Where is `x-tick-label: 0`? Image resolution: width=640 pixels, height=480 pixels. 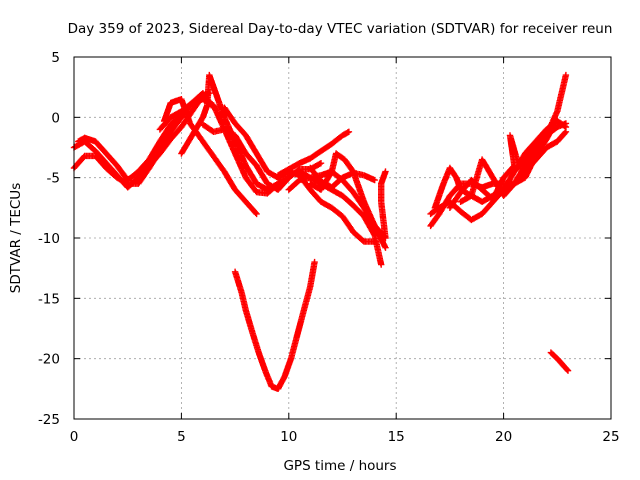 x-tick-label: 0 is located at coordinates (74, 437).